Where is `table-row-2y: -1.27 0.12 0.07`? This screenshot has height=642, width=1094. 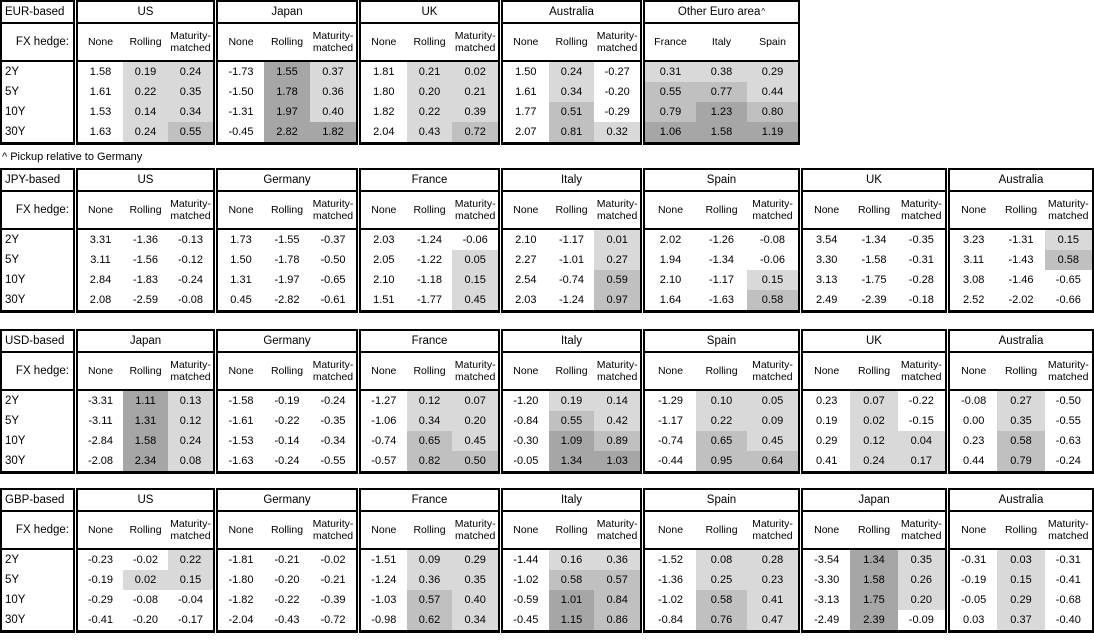
table-row-2y: -1.27 0.12 0.07 is located at coordinates (430, 401).